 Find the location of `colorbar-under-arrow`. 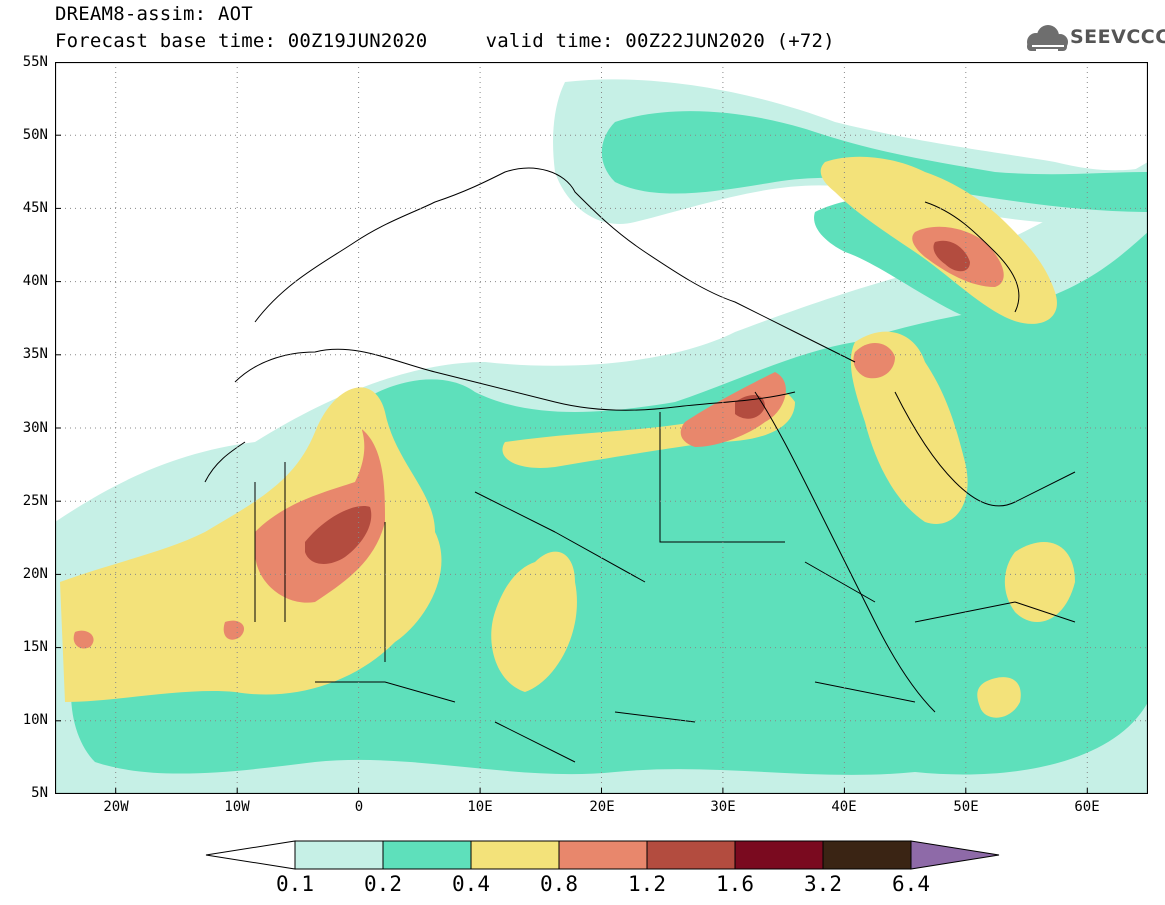

colorbar-under-arrow is located at coordinates (250, 855).